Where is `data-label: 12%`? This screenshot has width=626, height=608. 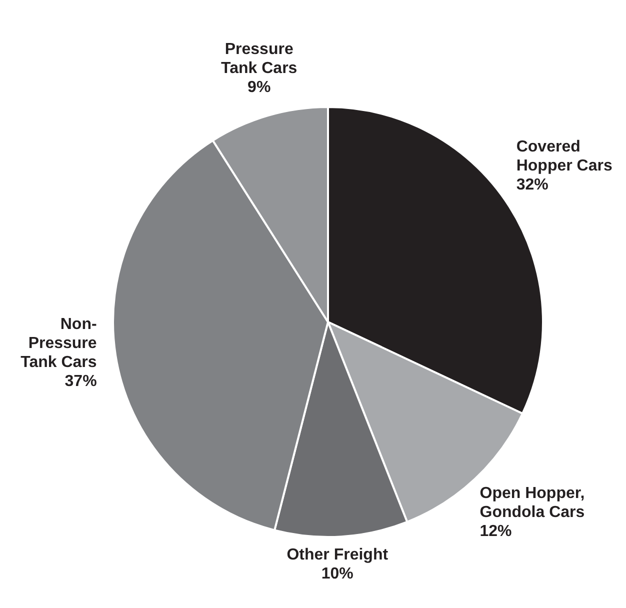
data-label: 12% is located at coordinates (496, 531).